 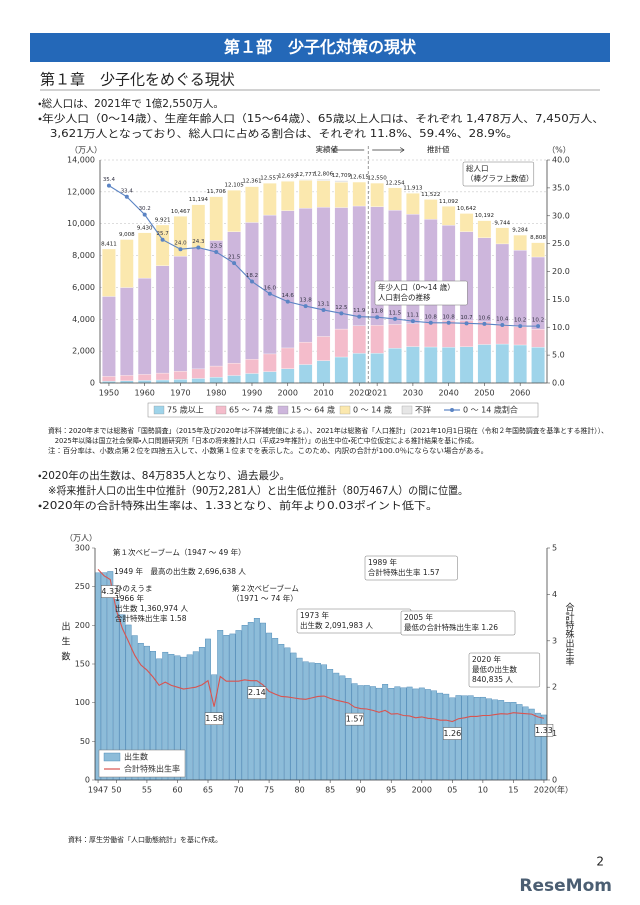 I want to click on header-title: 第１部 少子化対策の現状, so click(x=320, y=47).